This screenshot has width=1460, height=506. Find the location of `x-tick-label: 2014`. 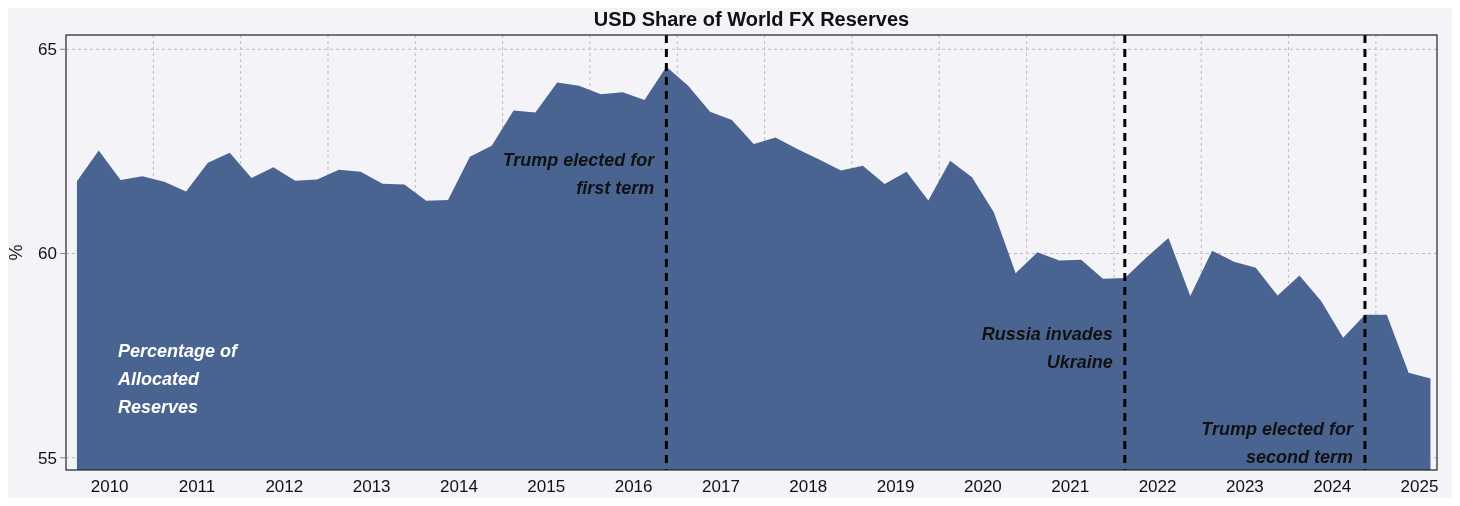

x-tick-label: 2014 is located at coordinates (459, 486).